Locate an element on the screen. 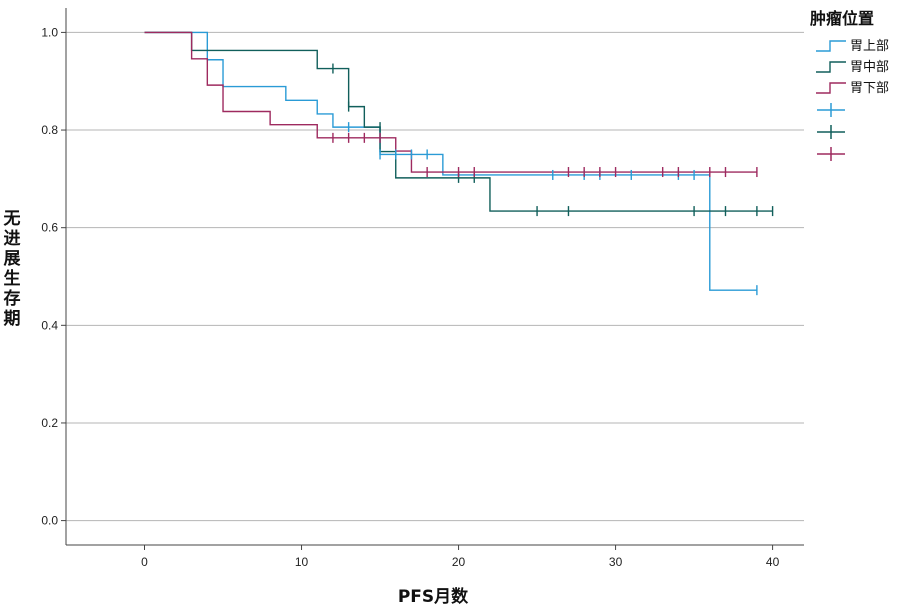 This screenshot has height=610, width=902. y-tick-label: 0.8 is located at coordinates (49, 130).